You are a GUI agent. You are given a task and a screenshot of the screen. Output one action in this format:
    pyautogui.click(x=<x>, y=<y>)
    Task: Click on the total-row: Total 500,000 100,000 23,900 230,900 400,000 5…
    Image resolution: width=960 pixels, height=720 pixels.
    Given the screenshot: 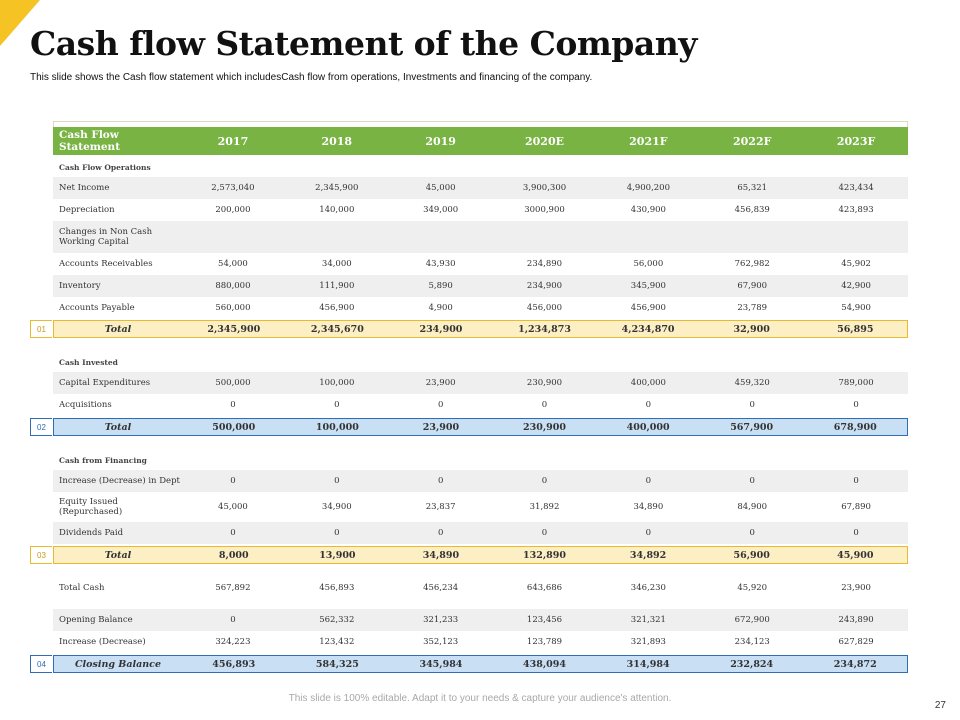 What is the action you would take?
    pyautogui.click(x=480, y=427)
    